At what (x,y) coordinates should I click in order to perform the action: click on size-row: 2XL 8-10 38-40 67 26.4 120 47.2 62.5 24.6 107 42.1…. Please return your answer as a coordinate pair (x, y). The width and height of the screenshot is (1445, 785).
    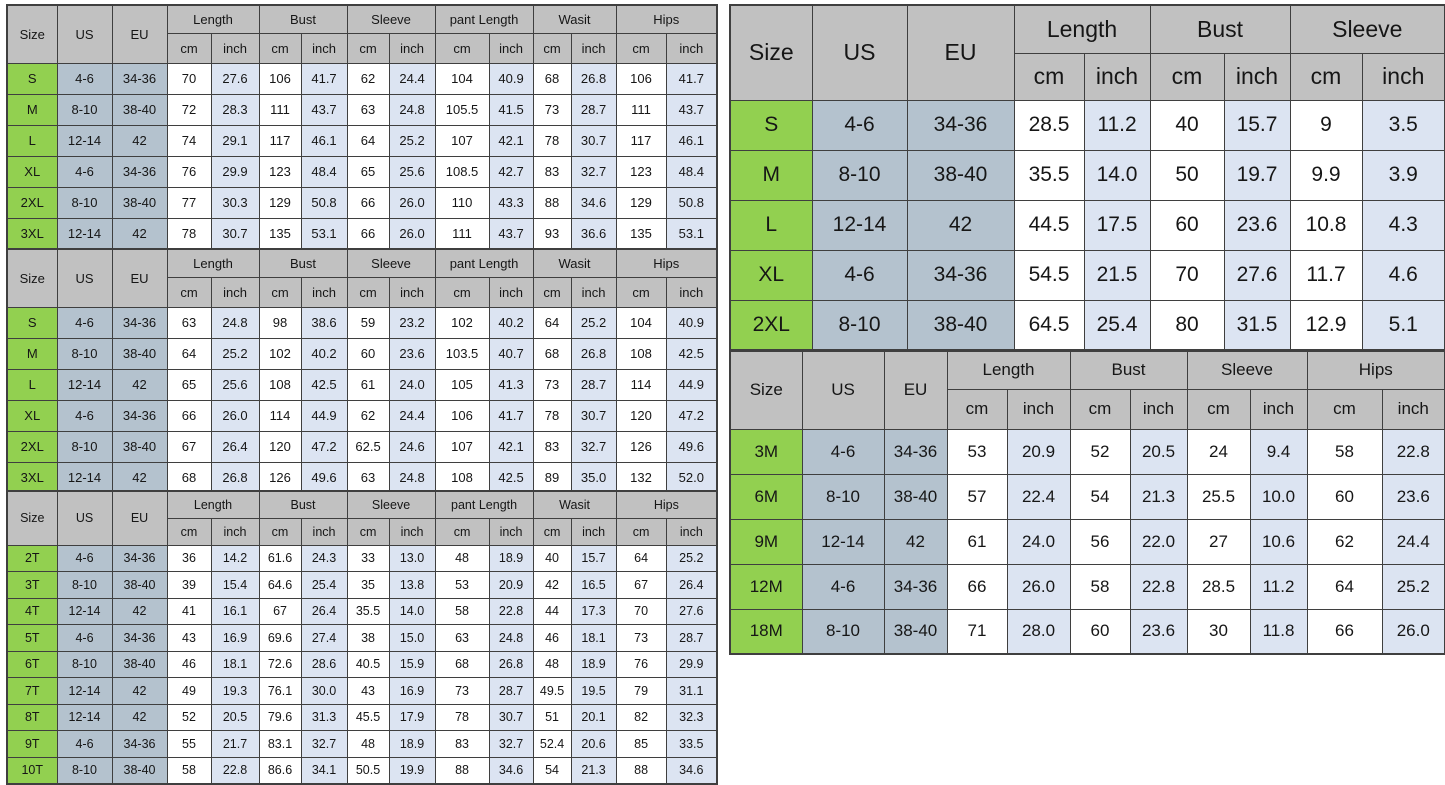
    Looking at the image, I should click on (362, 446).